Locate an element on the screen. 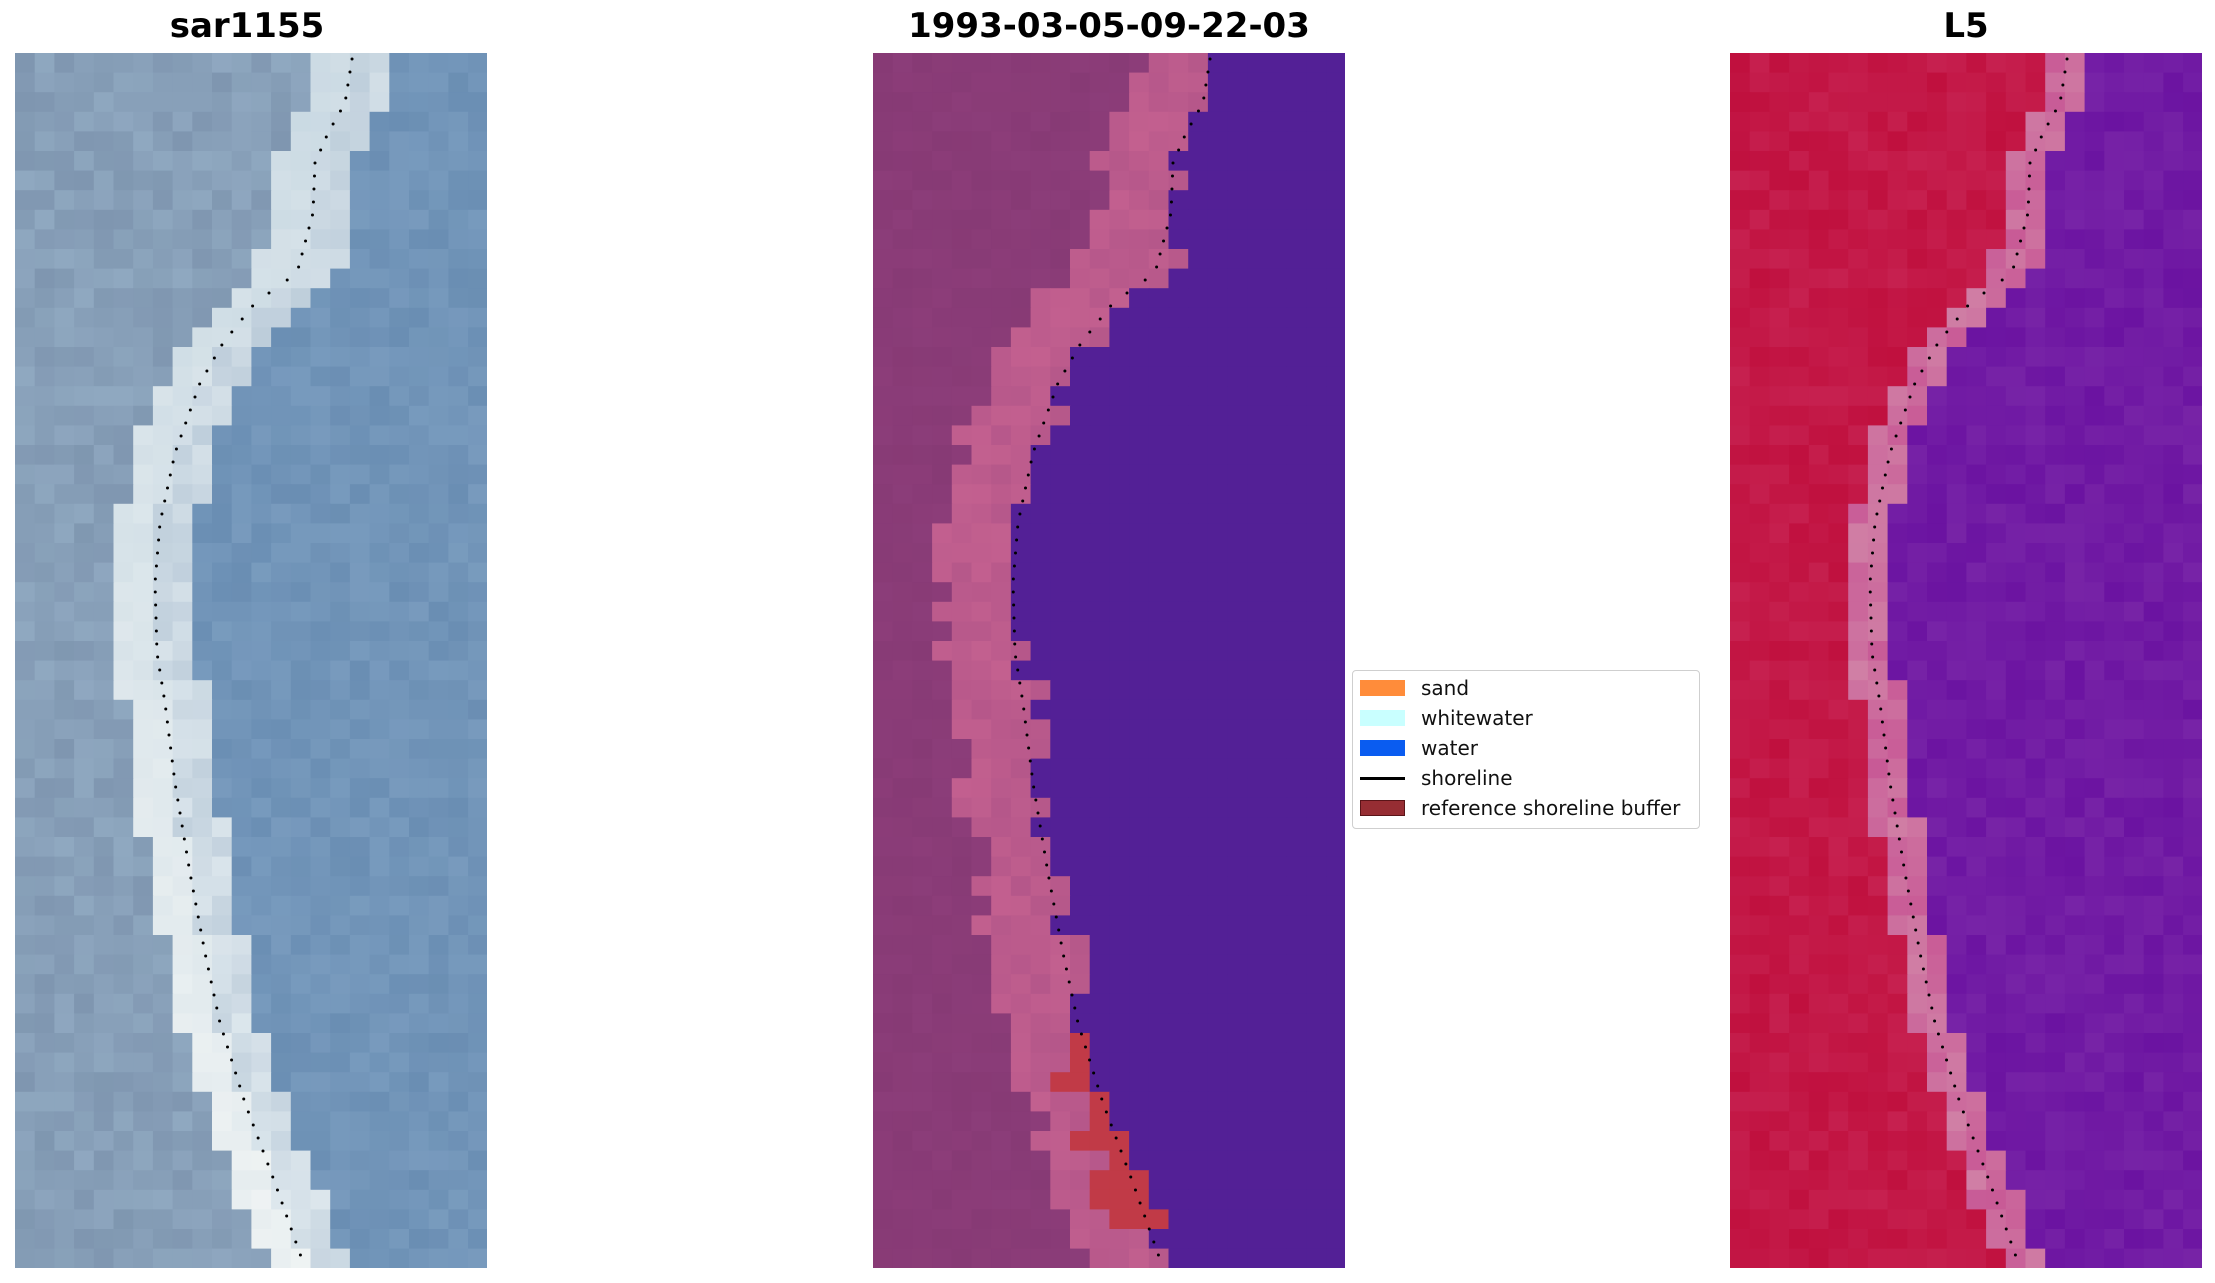  panel-title-rgb: sar1155 is located at coordinates (247, 26).